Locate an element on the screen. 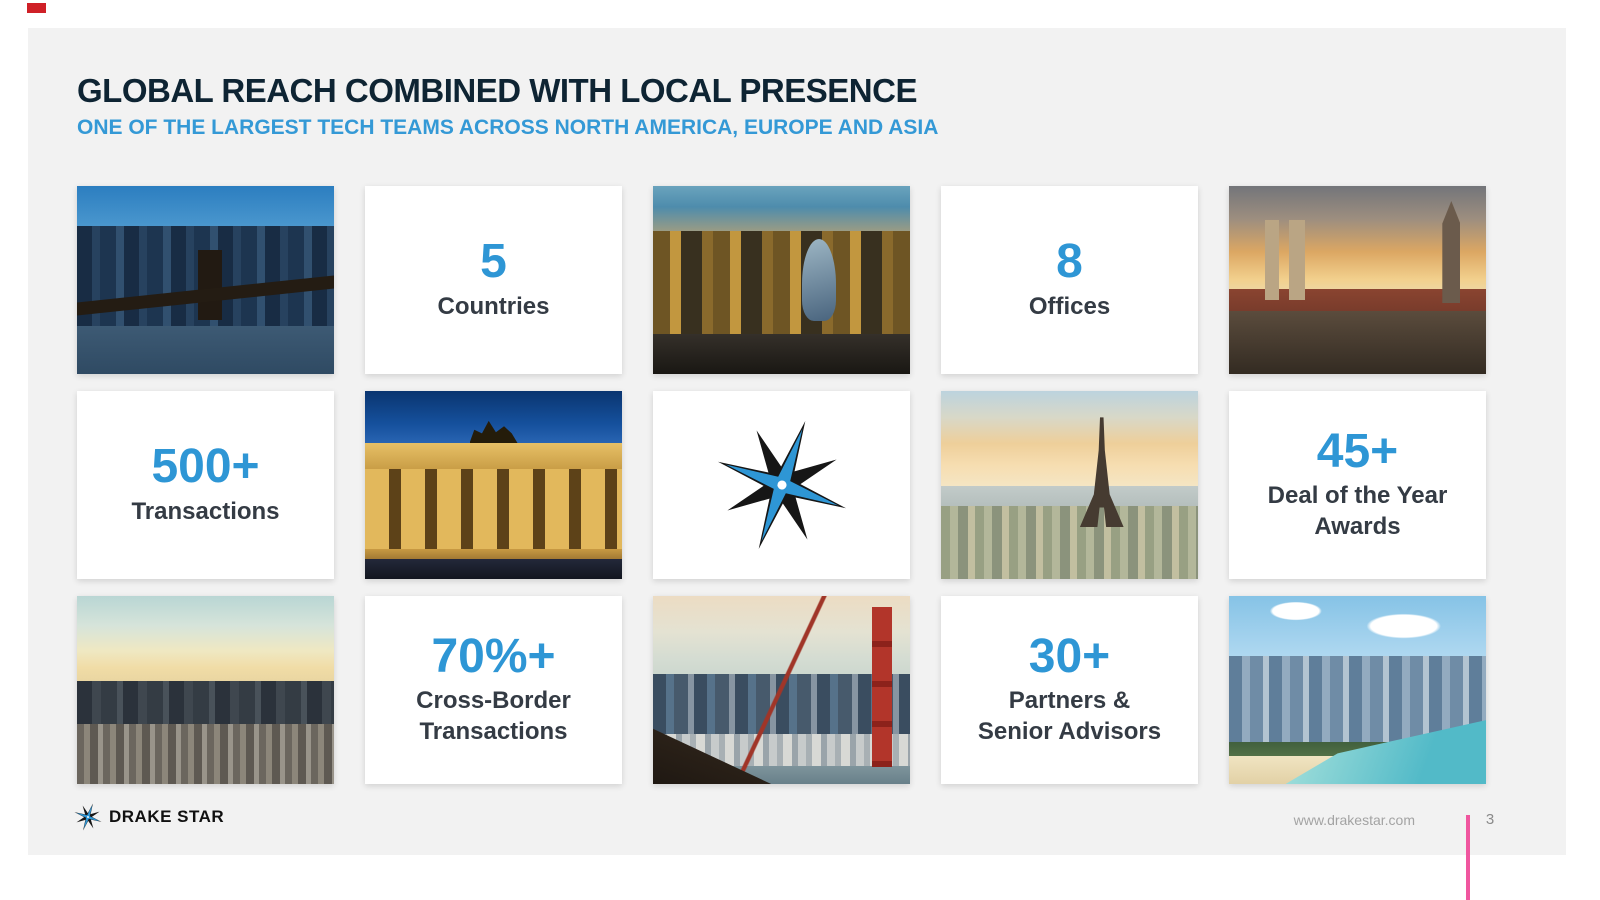 The image size is (1600, 900). stat-value-cross-border: 70%+ is located at coordinates (493, 657).